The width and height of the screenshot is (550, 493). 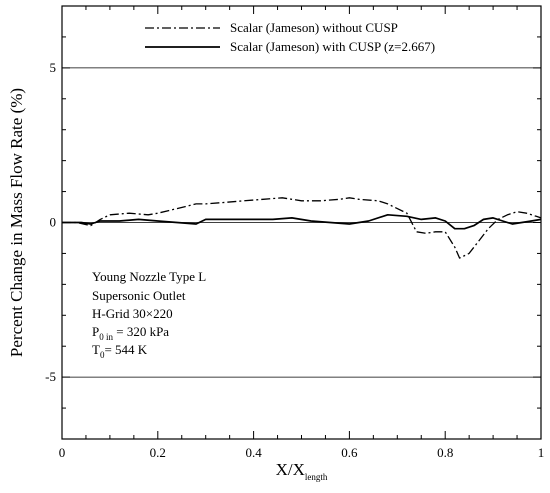 What do you see at coordinates (332, 46) in the screenshot?
I see `legend-label-with-cusp: Scalar (Jameson) with CUSP (z=2.667)` at bounding box center [332, 46].